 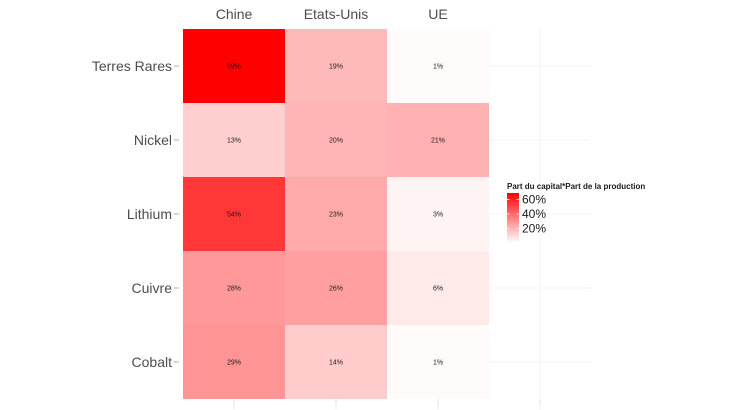 I want to click on cell-value-label: 20%, so click(x=336, y=141).